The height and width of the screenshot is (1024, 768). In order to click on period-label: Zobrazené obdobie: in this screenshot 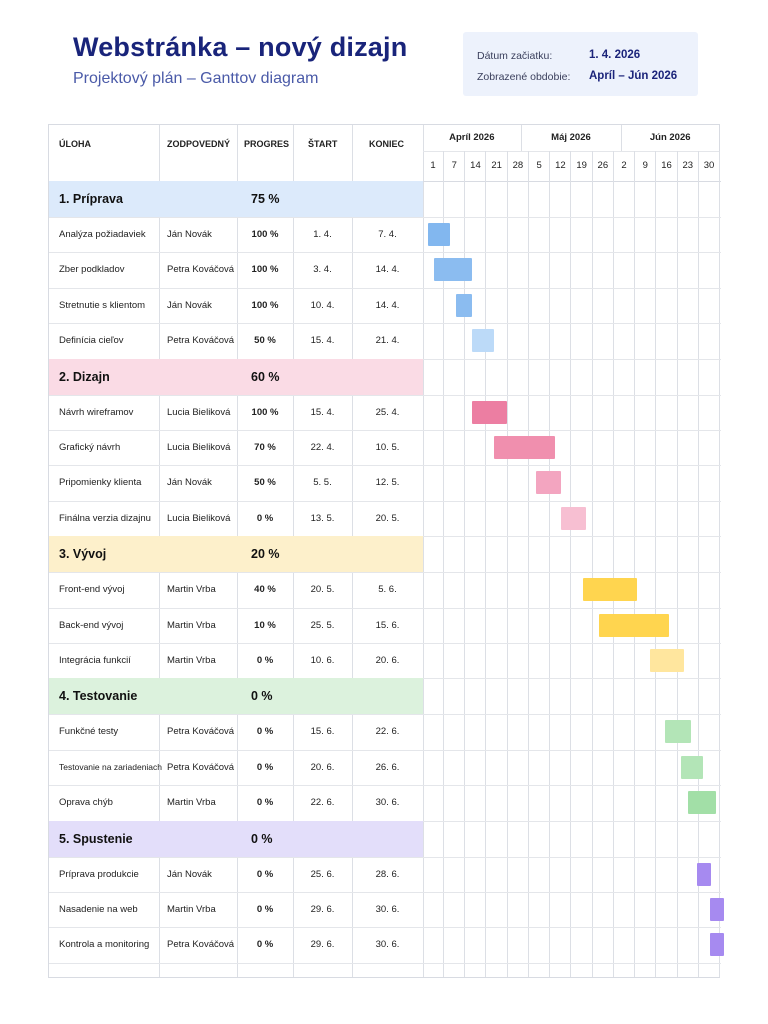, I will do `click(524, 77)`.